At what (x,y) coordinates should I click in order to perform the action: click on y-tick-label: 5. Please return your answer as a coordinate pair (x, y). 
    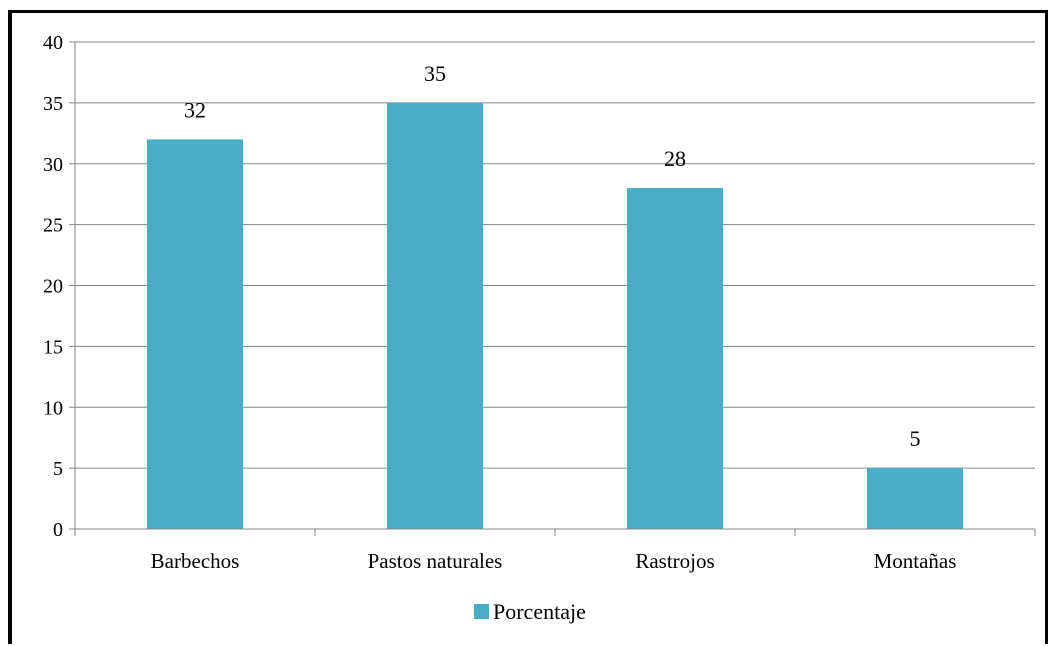
    Looking at the image, I should click on (58, 469).